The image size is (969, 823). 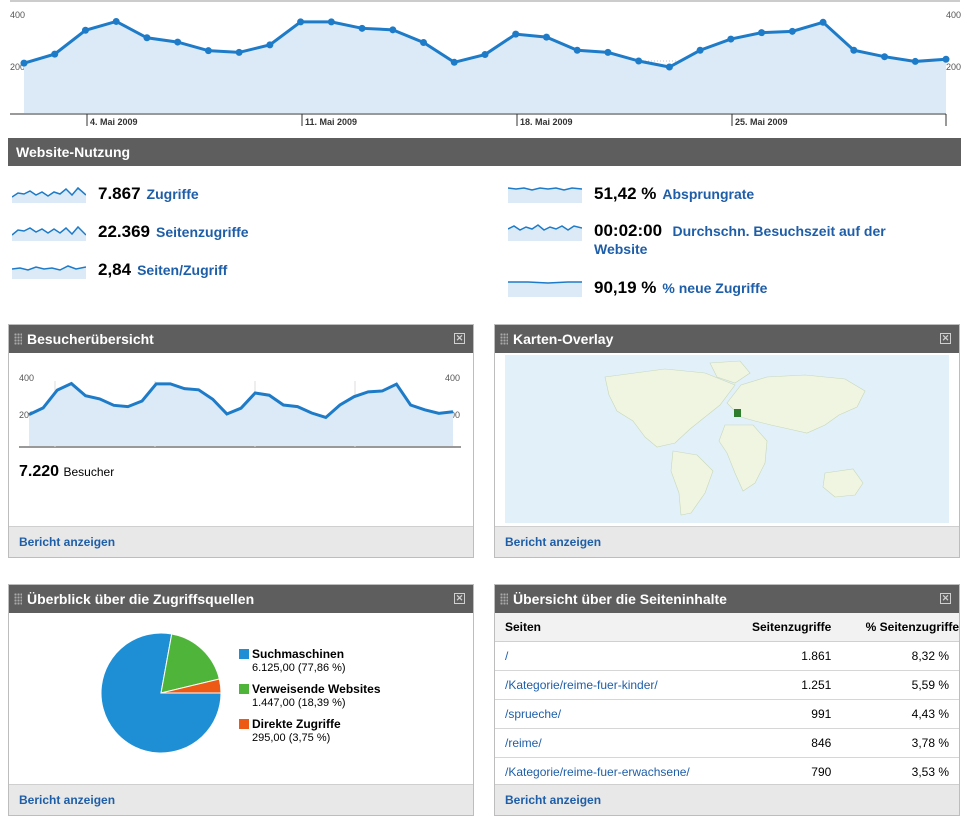 What do you see at coordinates (190, 663) in the screenshot?
I see `pie-slice-referring-sites` at bounding box center [190, 663].